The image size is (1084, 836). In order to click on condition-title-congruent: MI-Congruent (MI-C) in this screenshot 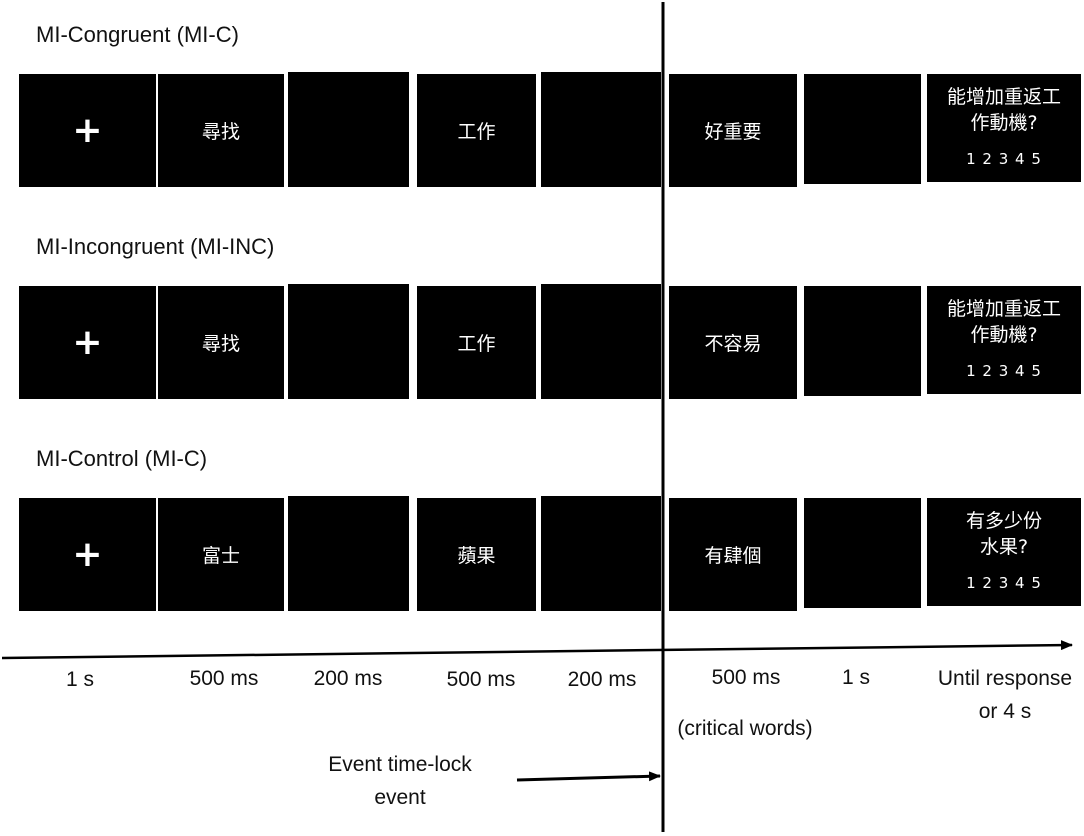, I will do `click(137, 34)`.